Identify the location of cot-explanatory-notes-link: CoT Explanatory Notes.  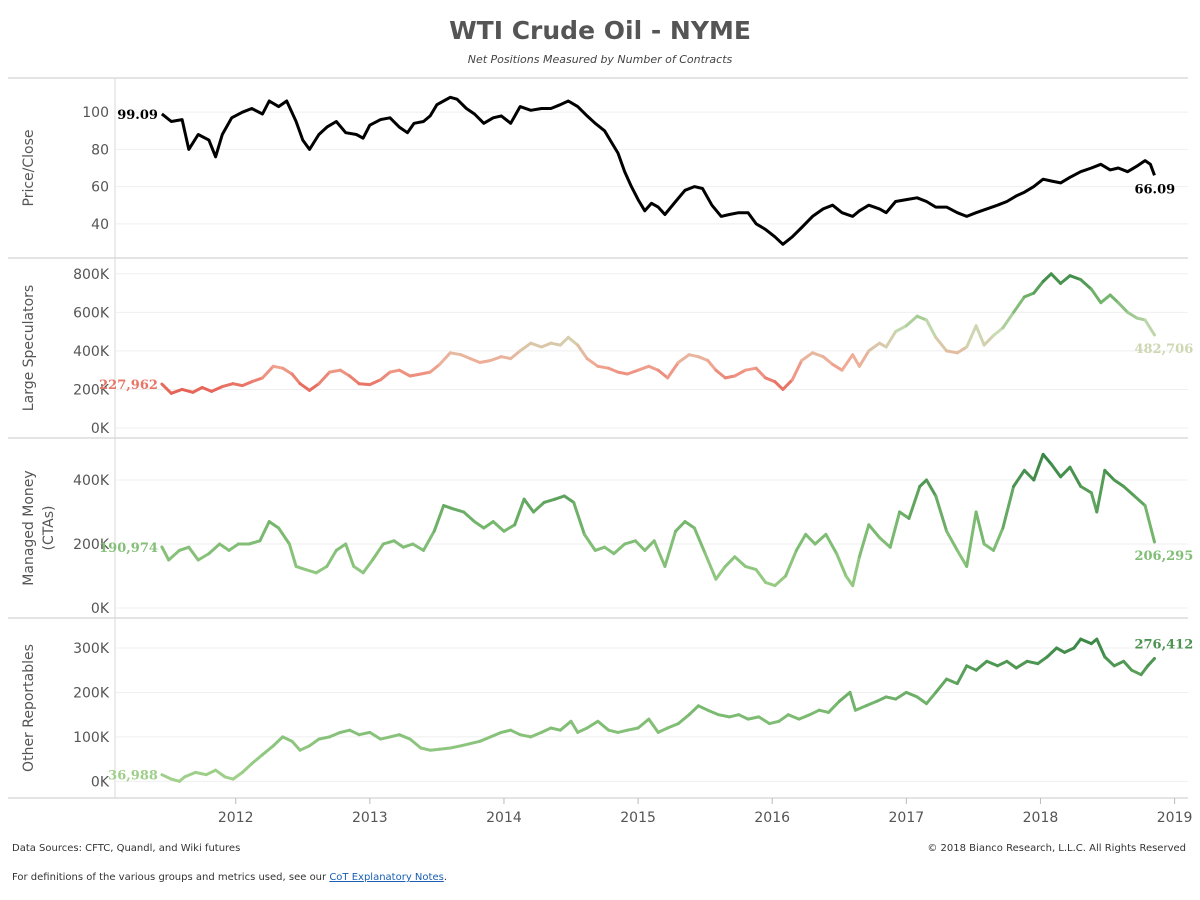
(386, 877).